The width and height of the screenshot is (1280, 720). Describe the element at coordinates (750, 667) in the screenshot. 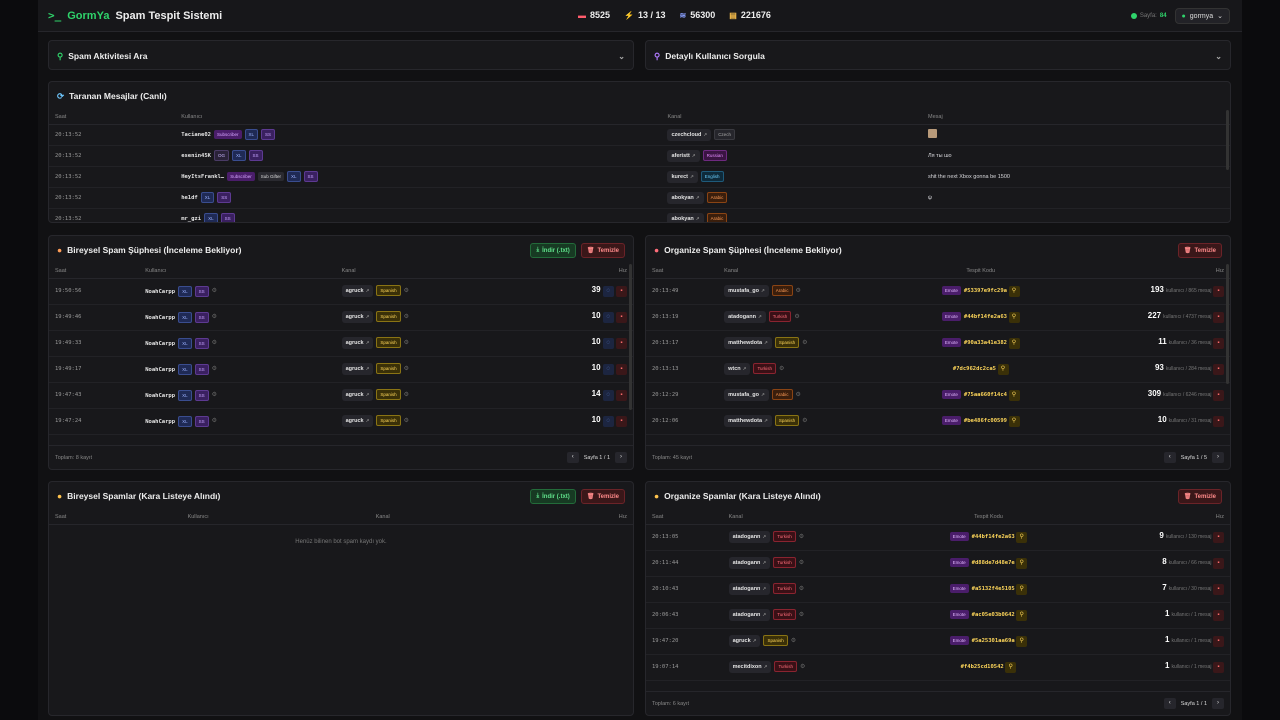

I see `channel-link: mecitdixon ↗` at that location.